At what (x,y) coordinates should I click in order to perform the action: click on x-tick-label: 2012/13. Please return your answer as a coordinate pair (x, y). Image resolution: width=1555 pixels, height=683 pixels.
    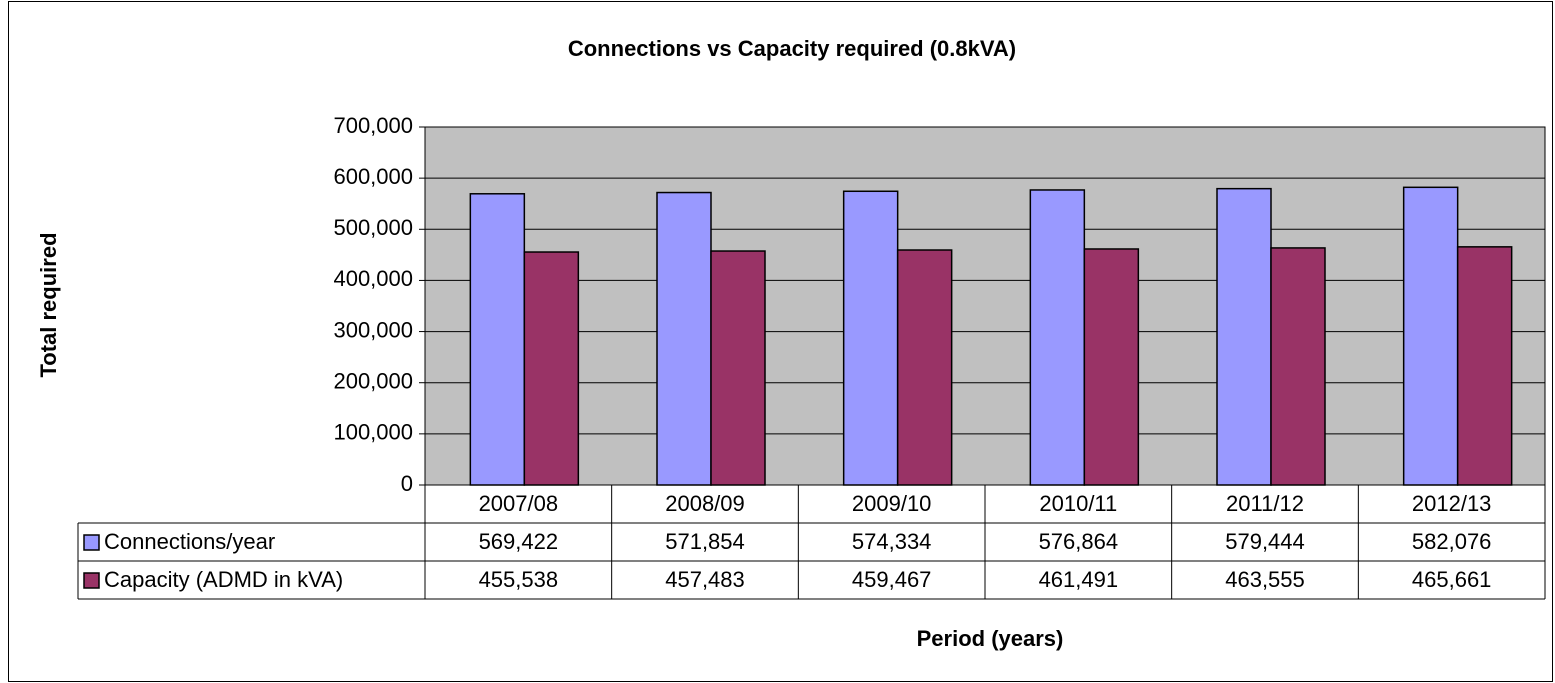
    Looking at the image, I should click on (1452, 503).